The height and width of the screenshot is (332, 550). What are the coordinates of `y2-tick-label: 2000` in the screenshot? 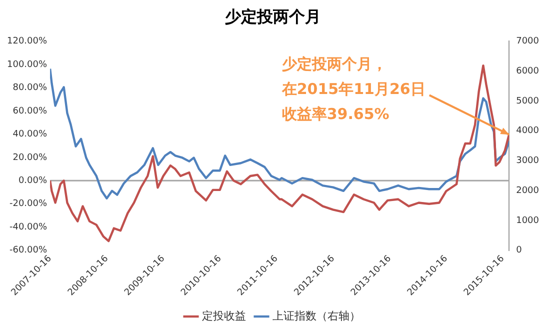 It's located at (528, 191).